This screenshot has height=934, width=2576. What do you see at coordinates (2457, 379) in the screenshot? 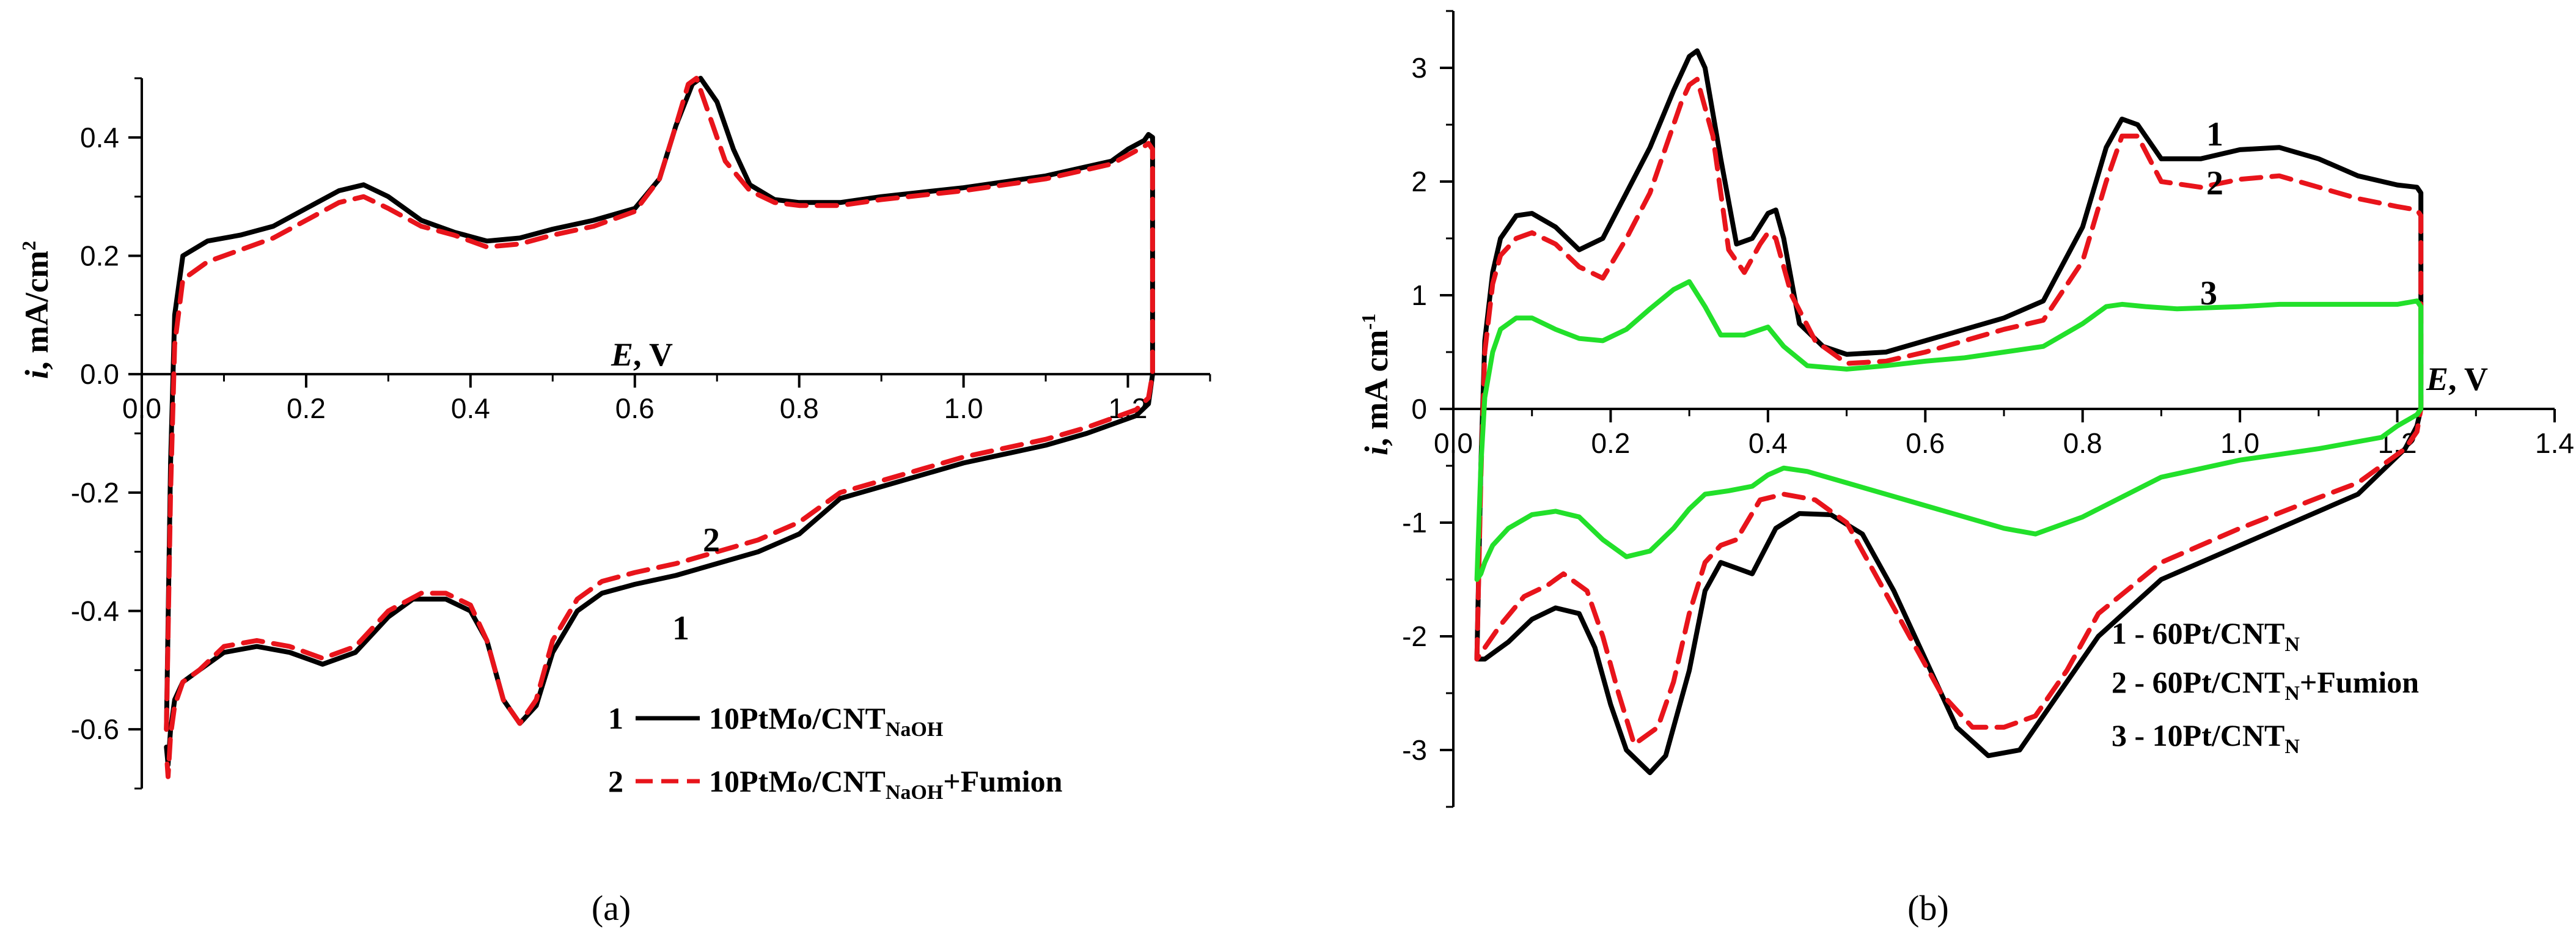
I see `panel-b-x-axis-title: E, V` at bounding box center [2457, 379].